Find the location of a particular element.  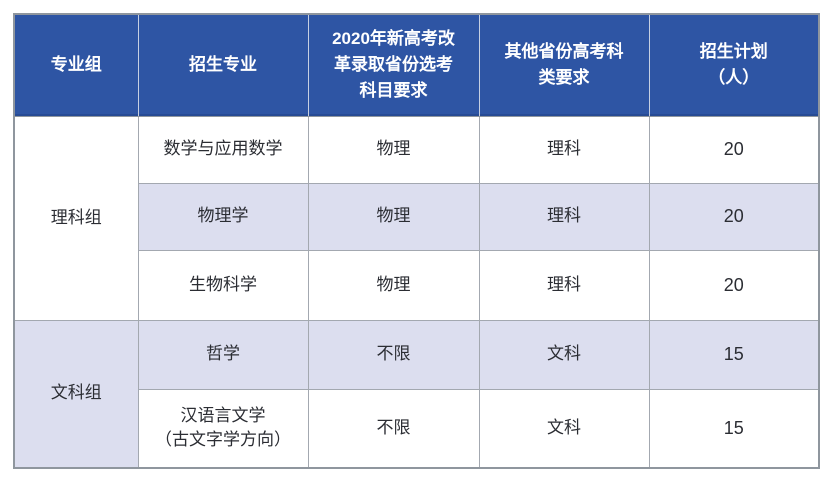

header-other-province-category: 其他省份高考科 类要求 is located at coordinates (564, 65).